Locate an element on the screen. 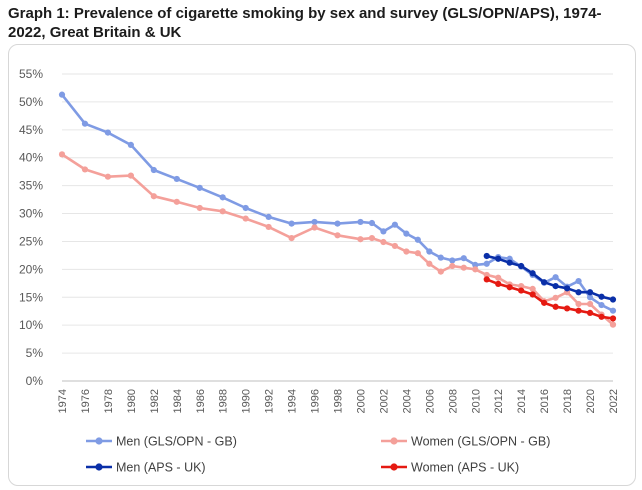 Image resolution: width=642 pixels, height=490 pixels. y-tick-label: 5% is located at coordinates (35, 353).